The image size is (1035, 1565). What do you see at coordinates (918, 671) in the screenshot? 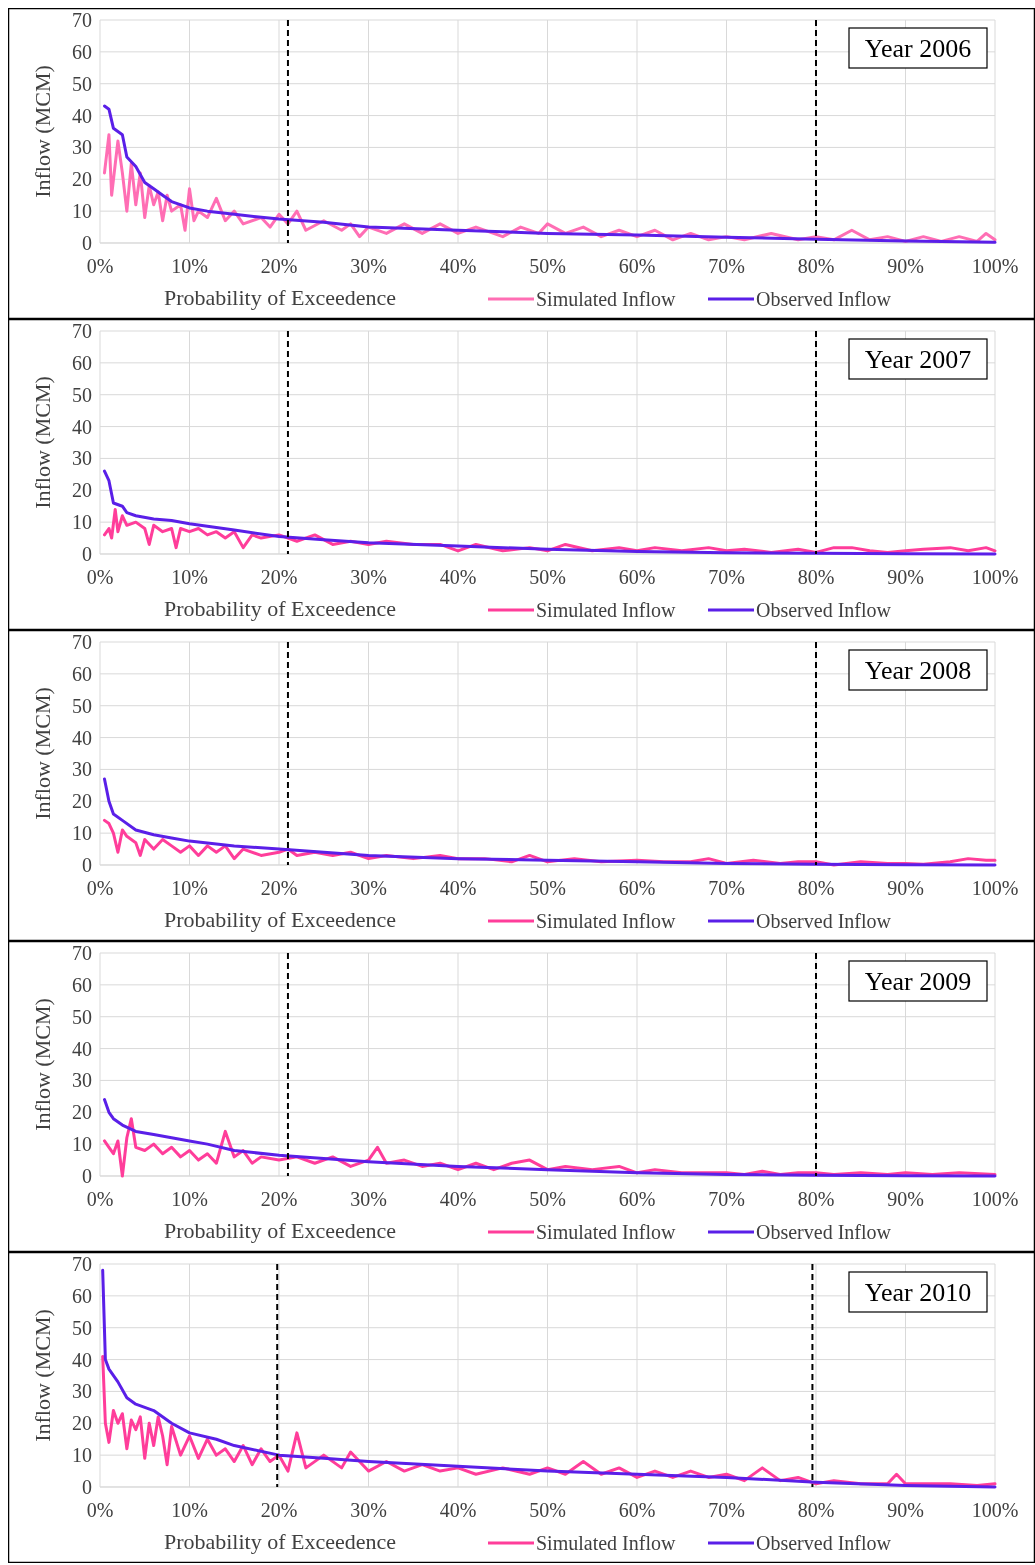
I see `annotation: Year 2008` at bounding box center [918, 671].